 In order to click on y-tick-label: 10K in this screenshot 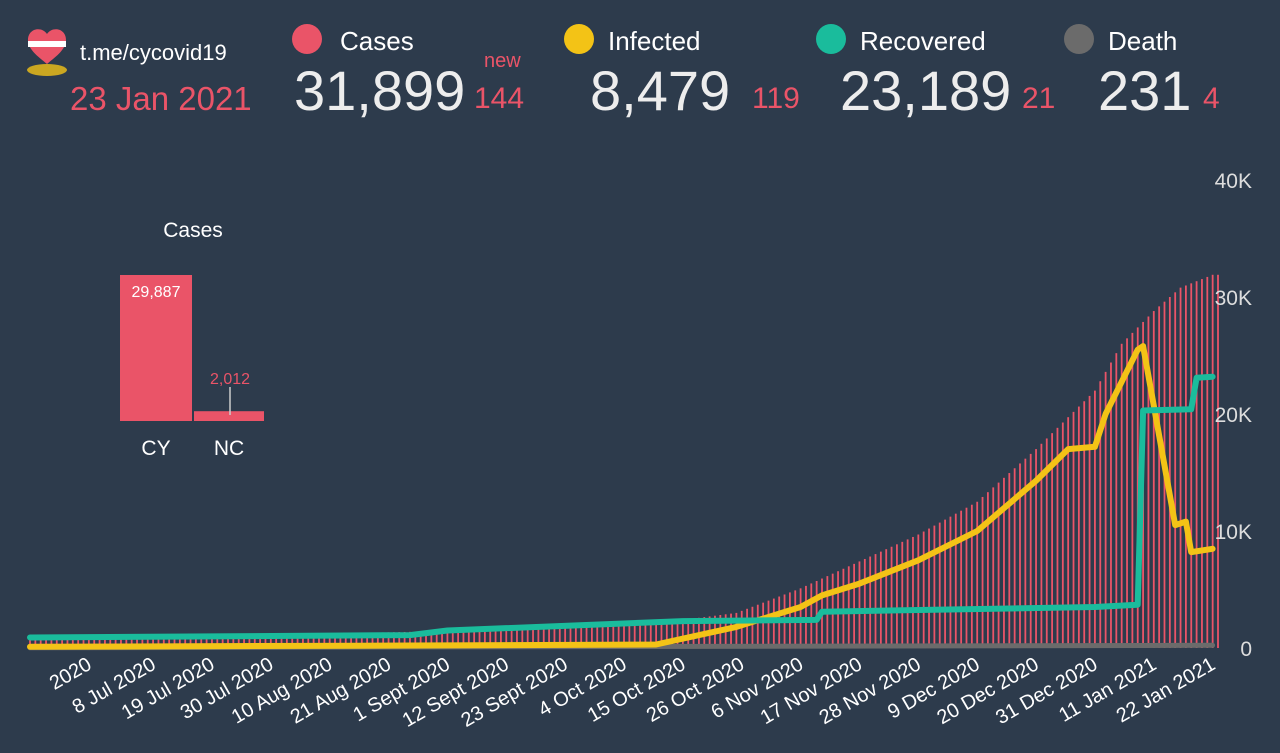, I will do `click(1233, 532)`.